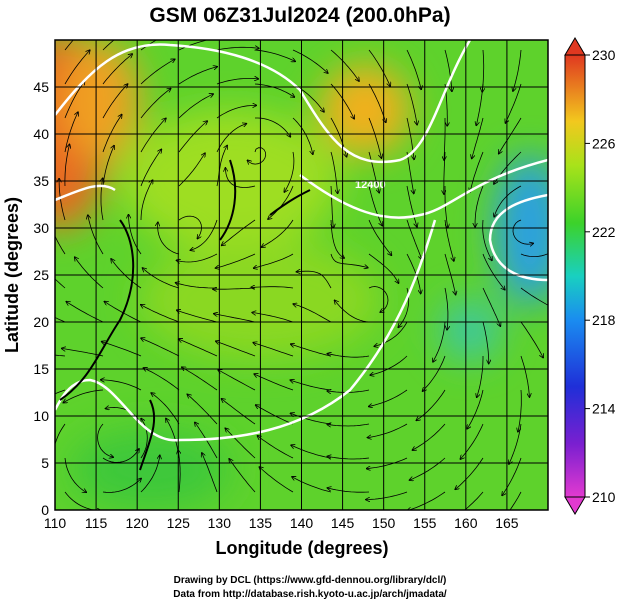  Describe the element at coordinates (301, 548) in the screenshot. I see `x-axis-label: Longitude (degrees)` at that location.